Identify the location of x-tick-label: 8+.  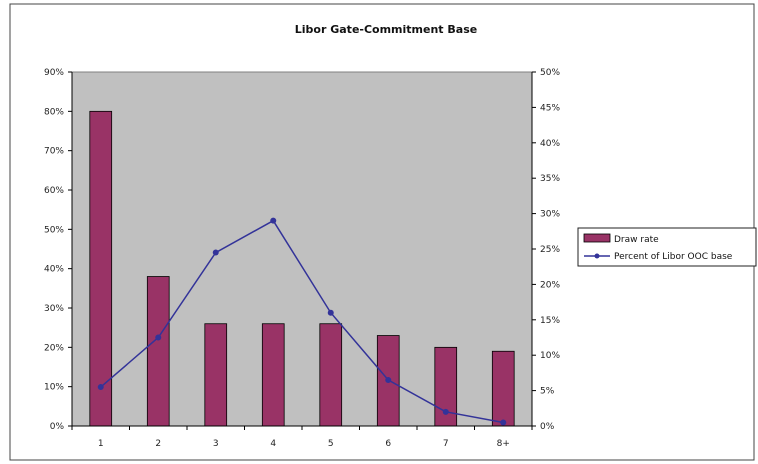
(503, 444).